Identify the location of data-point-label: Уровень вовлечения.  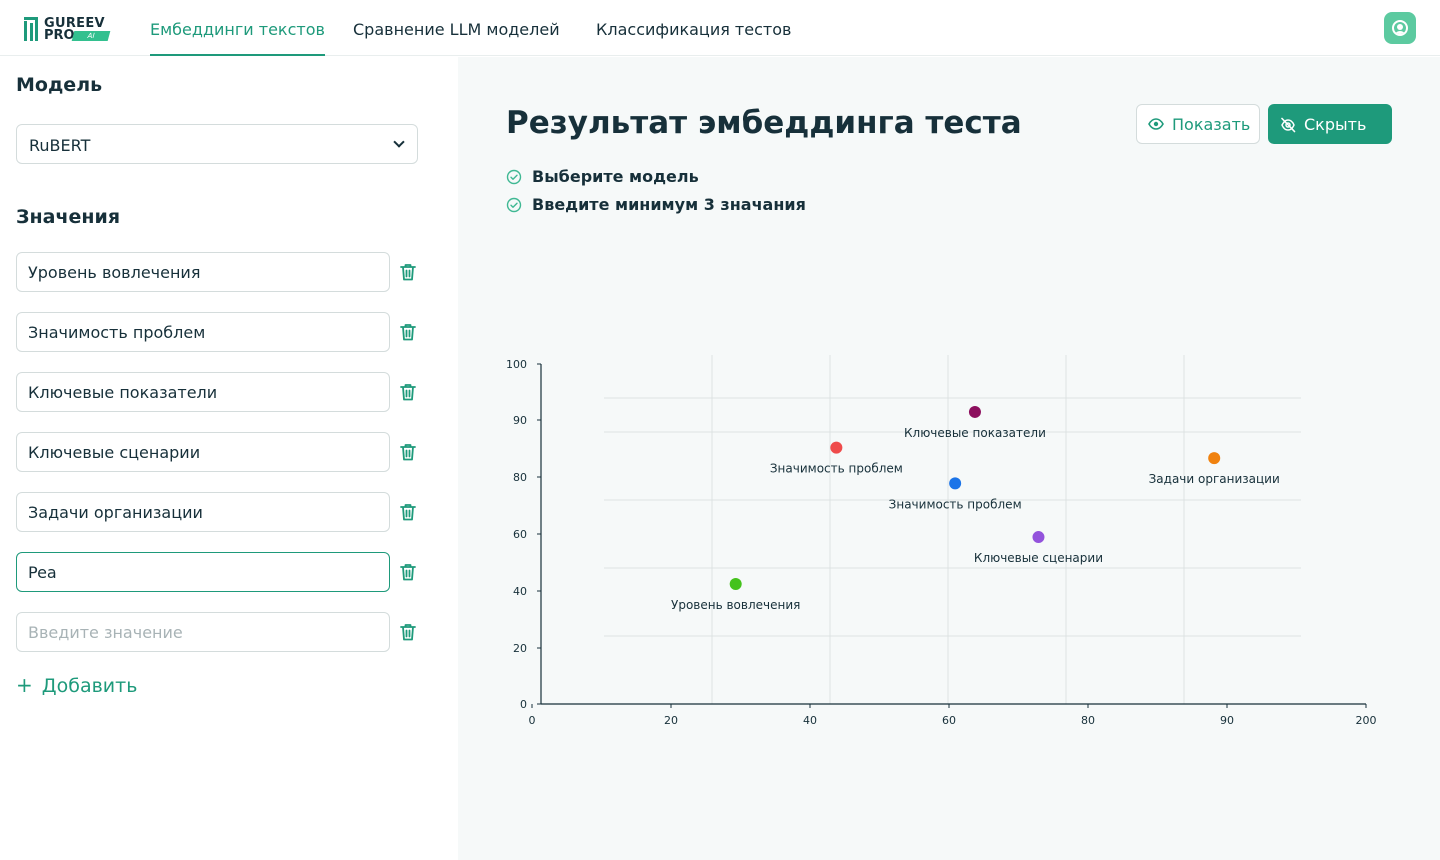
(735, 605).